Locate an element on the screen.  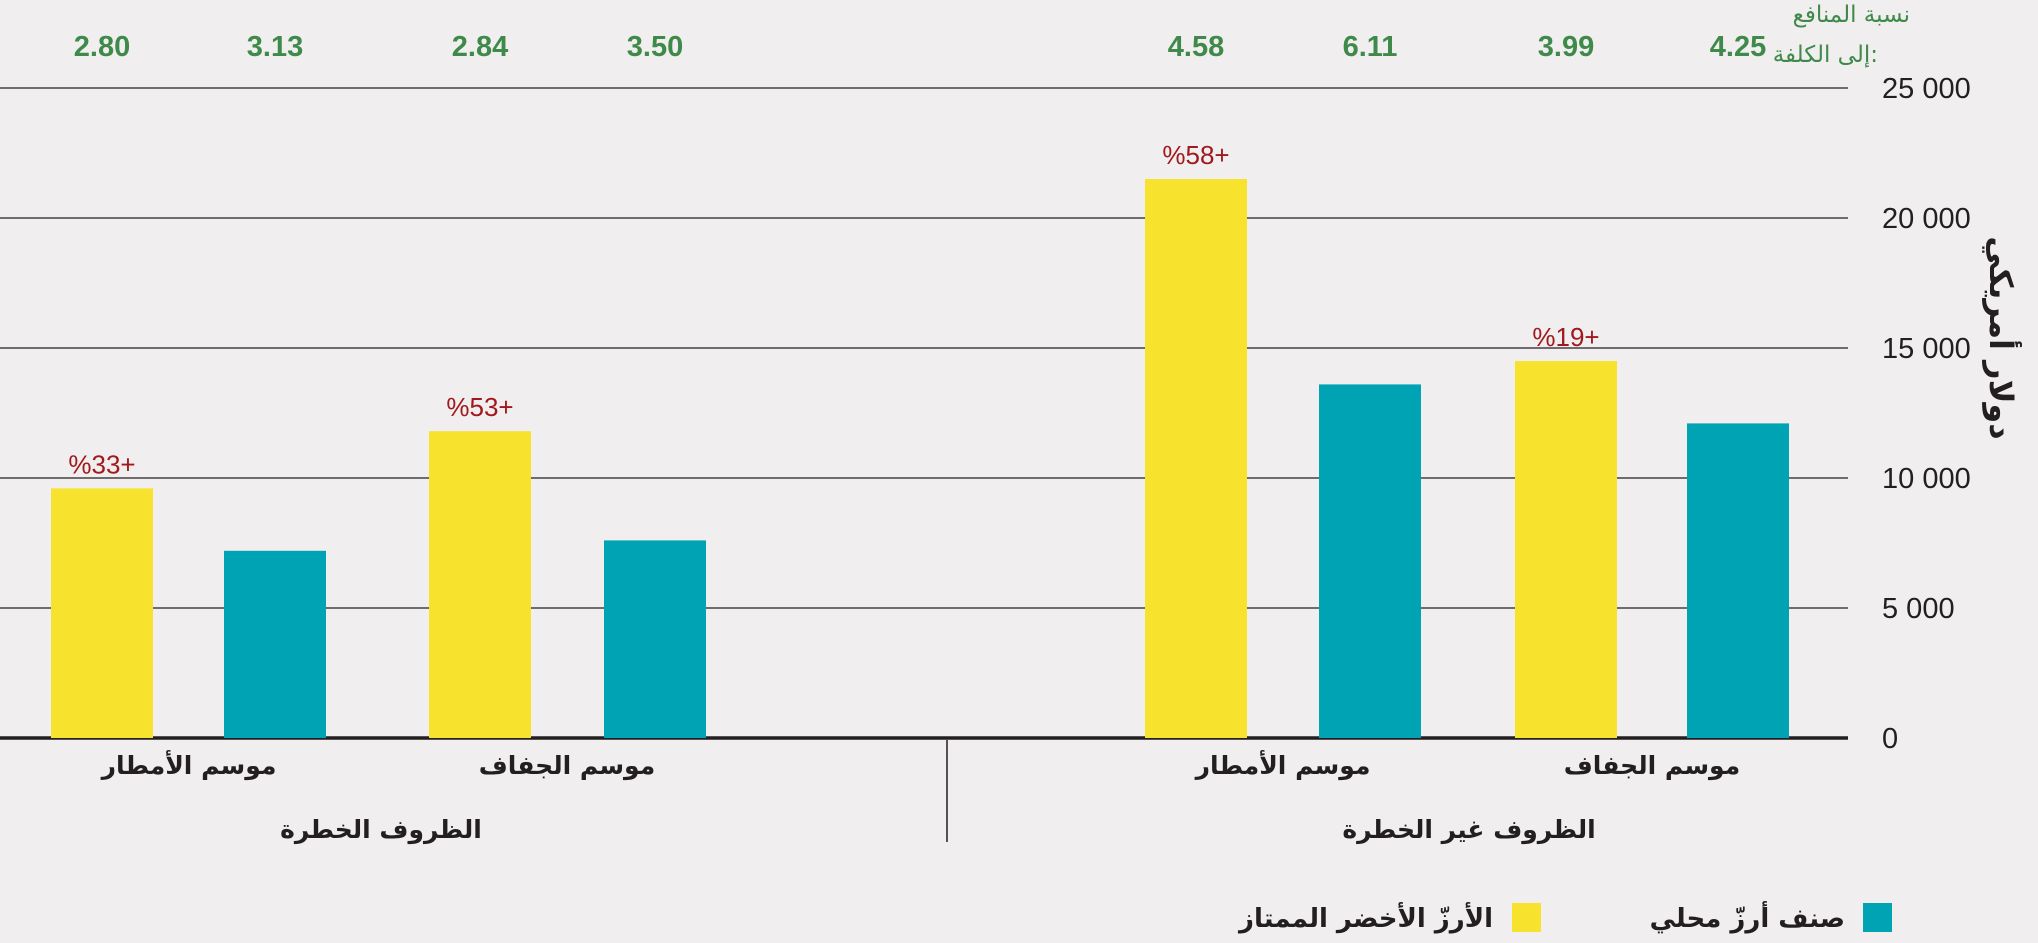
ratio-label-line2: إلى الكلفة: is located at coordinates (1825, 55).